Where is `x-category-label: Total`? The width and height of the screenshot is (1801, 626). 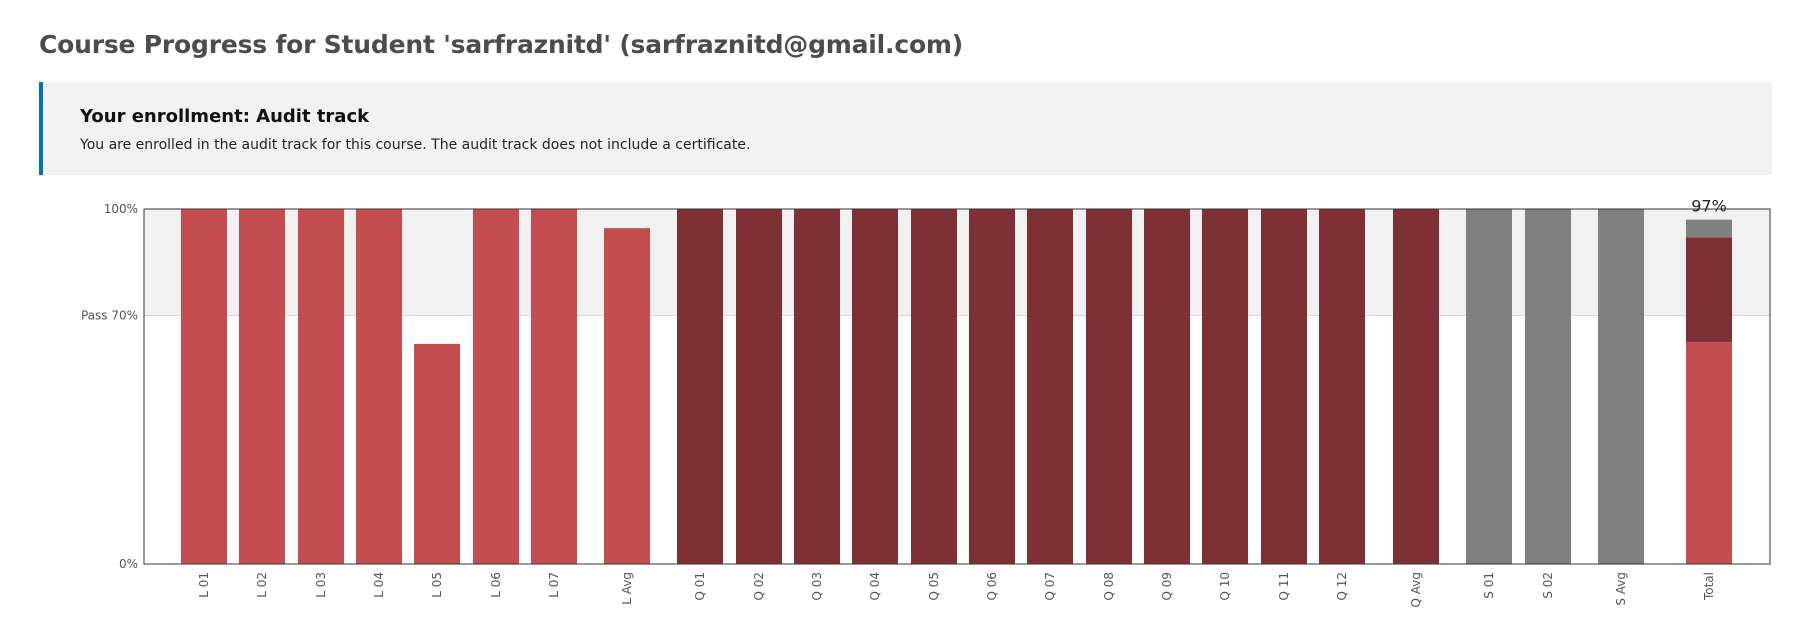
x-category-label: Total is located at coordinates (1709, 586).